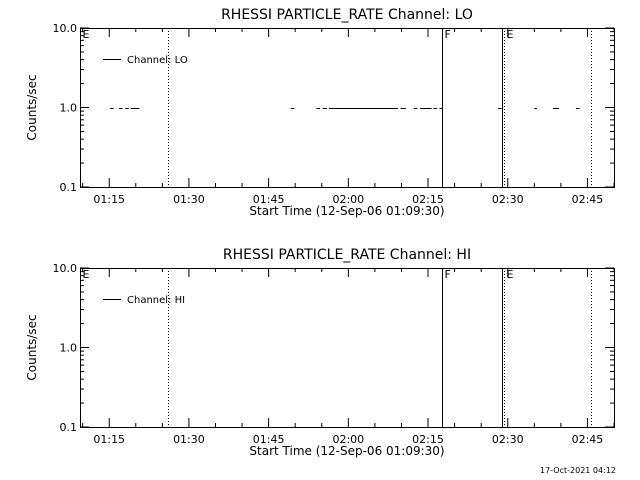 The width and height of the screenshot is (640, 480). I want to click on chart-title: RHESSI PARTICLE_RATE Channel: LO, so click(347, 15).